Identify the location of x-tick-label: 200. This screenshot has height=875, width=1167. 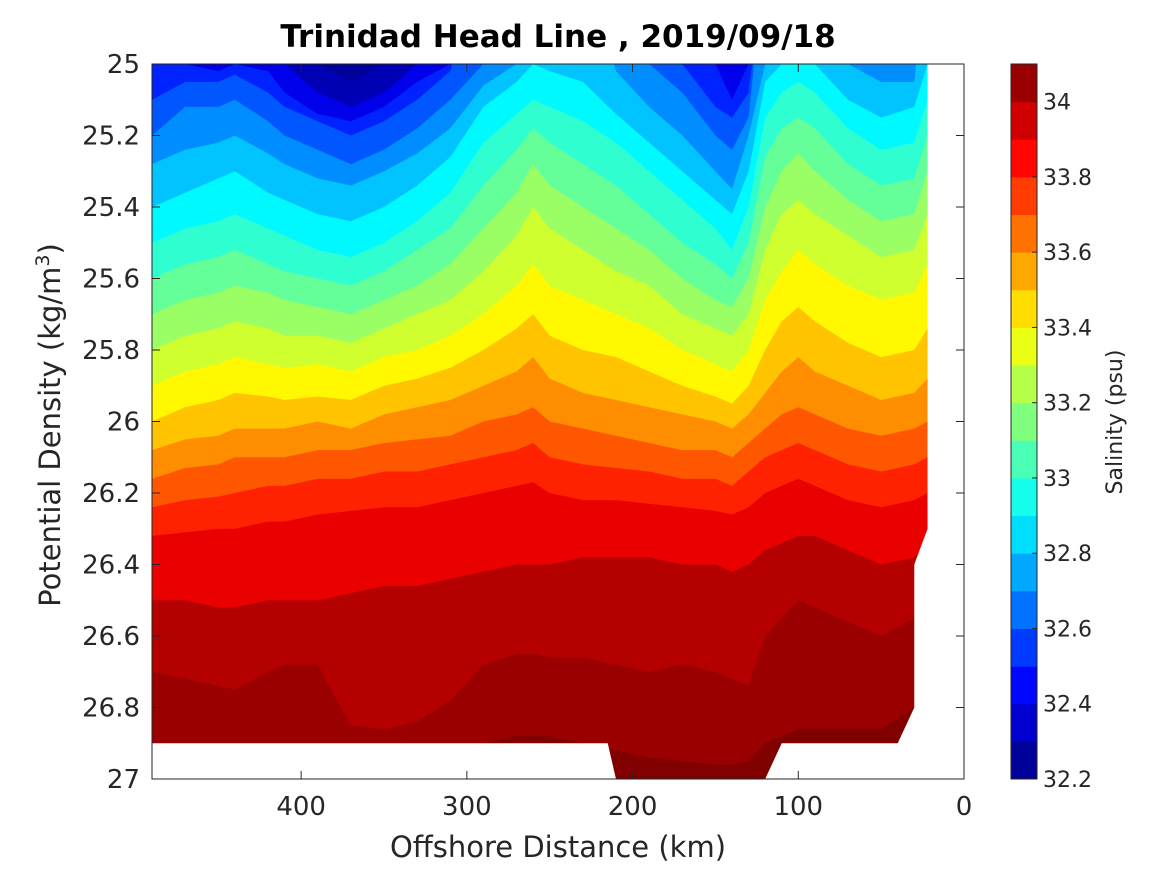
(633, 807).